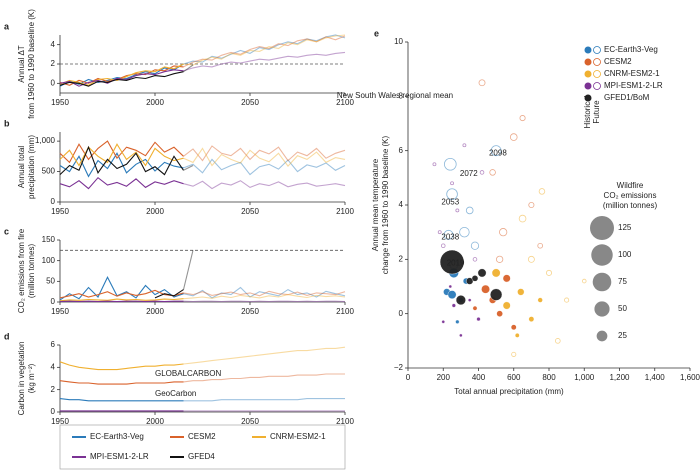 Image resolution: width=700 pixels, height=473 pixels. What do you see at coordinates (596, 112) in the screenshot?
I see `legend-period: Future` at bounding box center [596, 112].